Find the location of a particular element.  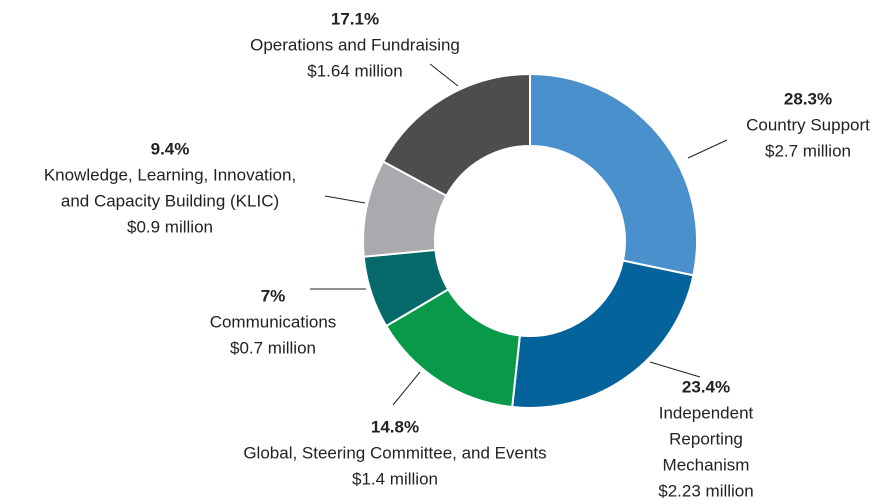

category-label: Independent is located at coordinates (706, 412).